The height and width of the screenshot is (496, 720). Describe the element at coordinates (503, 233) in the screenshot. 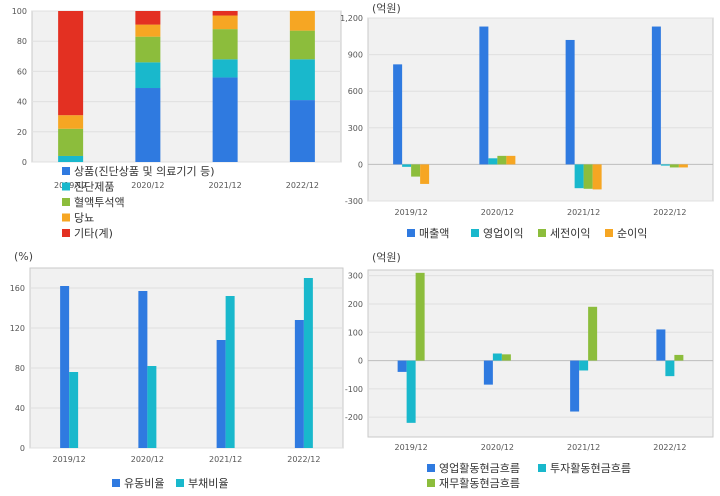

I see `legend-label: 영업이익` at that location.